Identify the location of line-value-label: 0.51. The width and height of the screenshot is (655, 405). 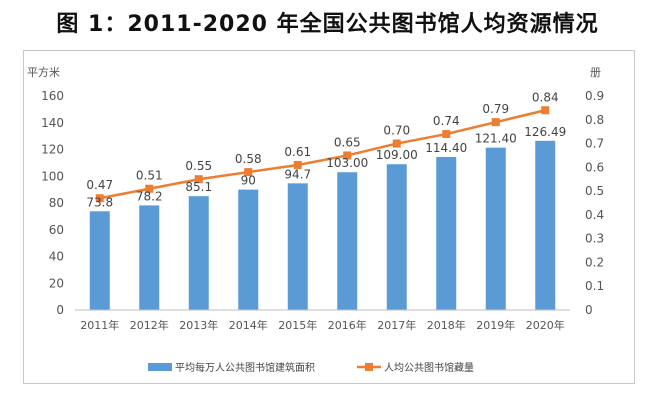
(149, 176).